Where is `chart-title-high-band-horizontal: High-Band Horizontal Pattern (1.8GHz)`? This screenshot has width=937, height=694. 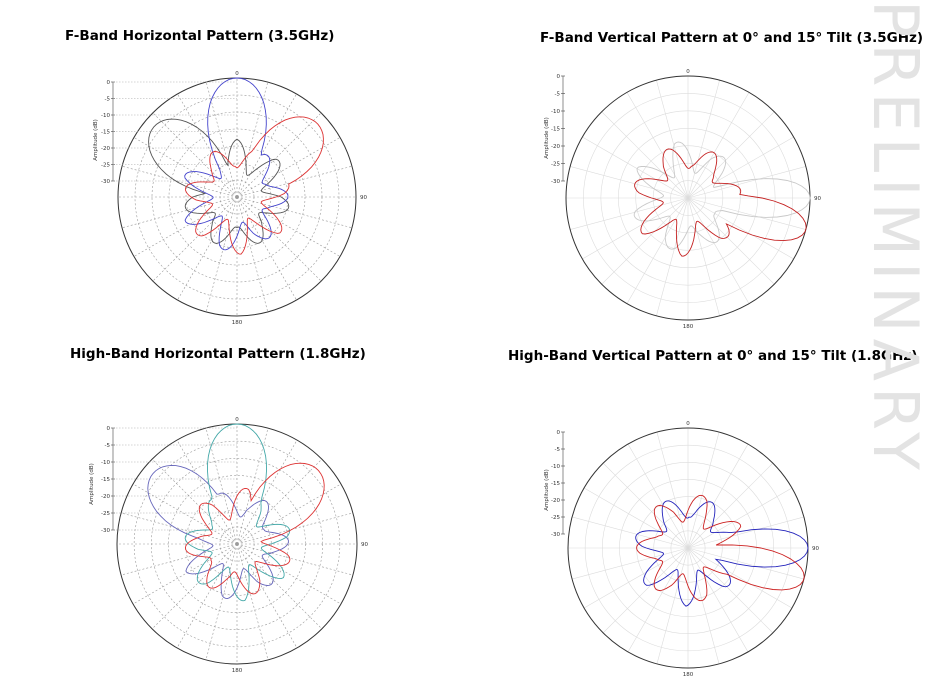
chart-title-high-band-horizontal: High-Band Horizontal Pattern (1.8GHz) is located at coordinates (218, 354).